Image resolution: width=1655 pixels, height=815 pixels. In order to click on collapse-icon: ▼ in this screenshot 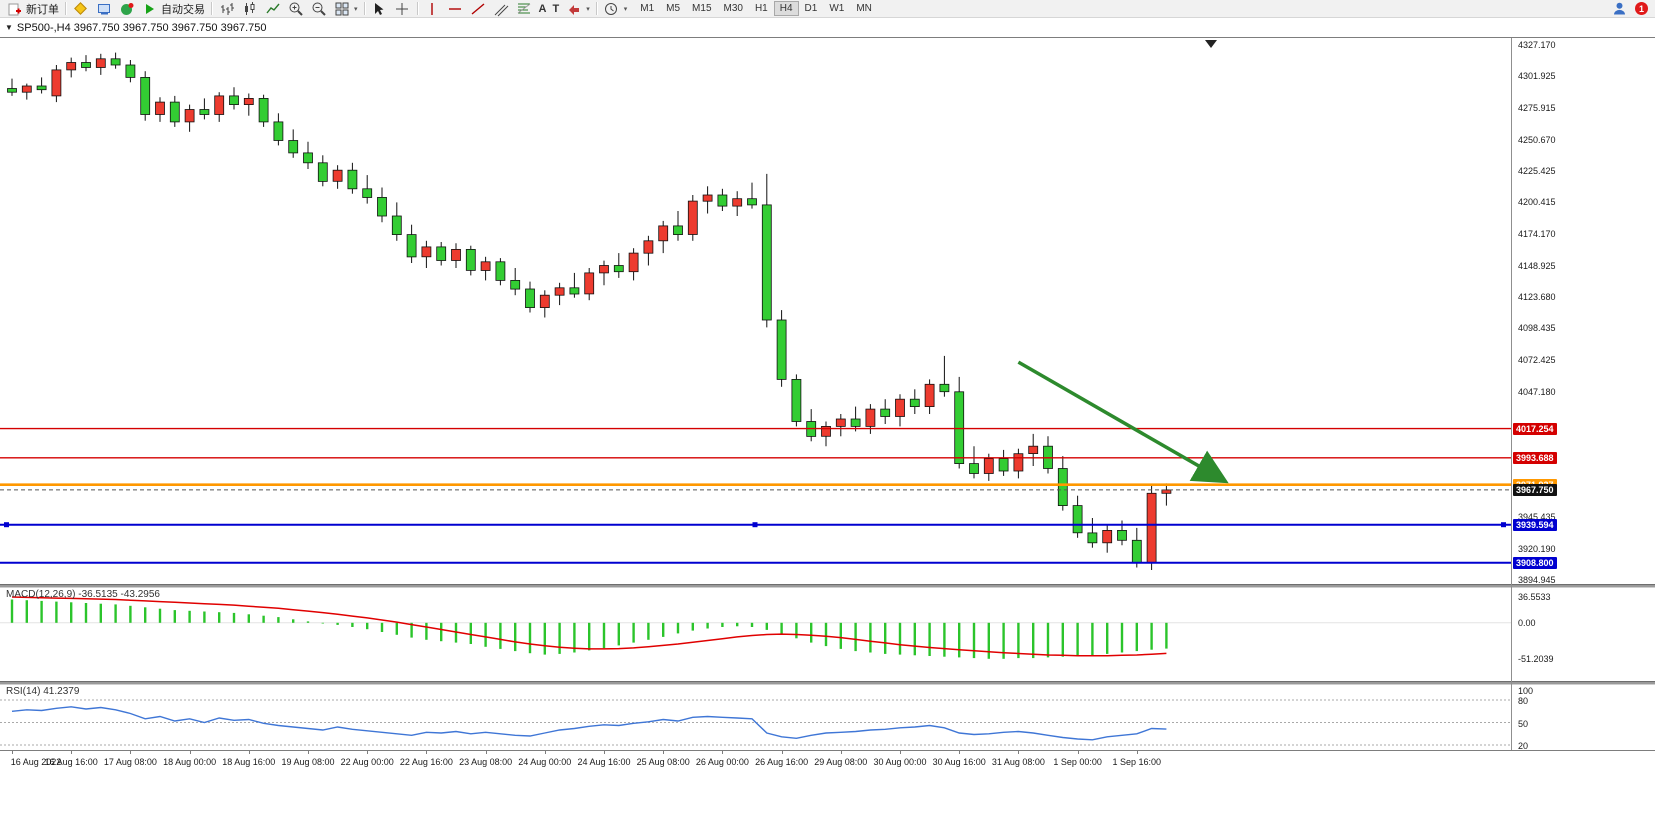, I will do `click(9, 27)`.